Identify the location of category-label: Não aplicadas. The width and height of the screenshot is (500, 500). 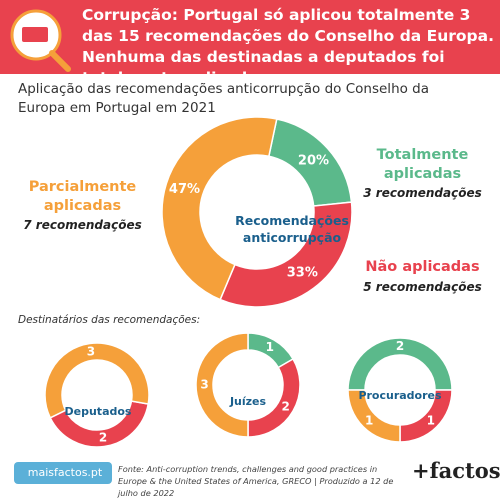
(422, 267).